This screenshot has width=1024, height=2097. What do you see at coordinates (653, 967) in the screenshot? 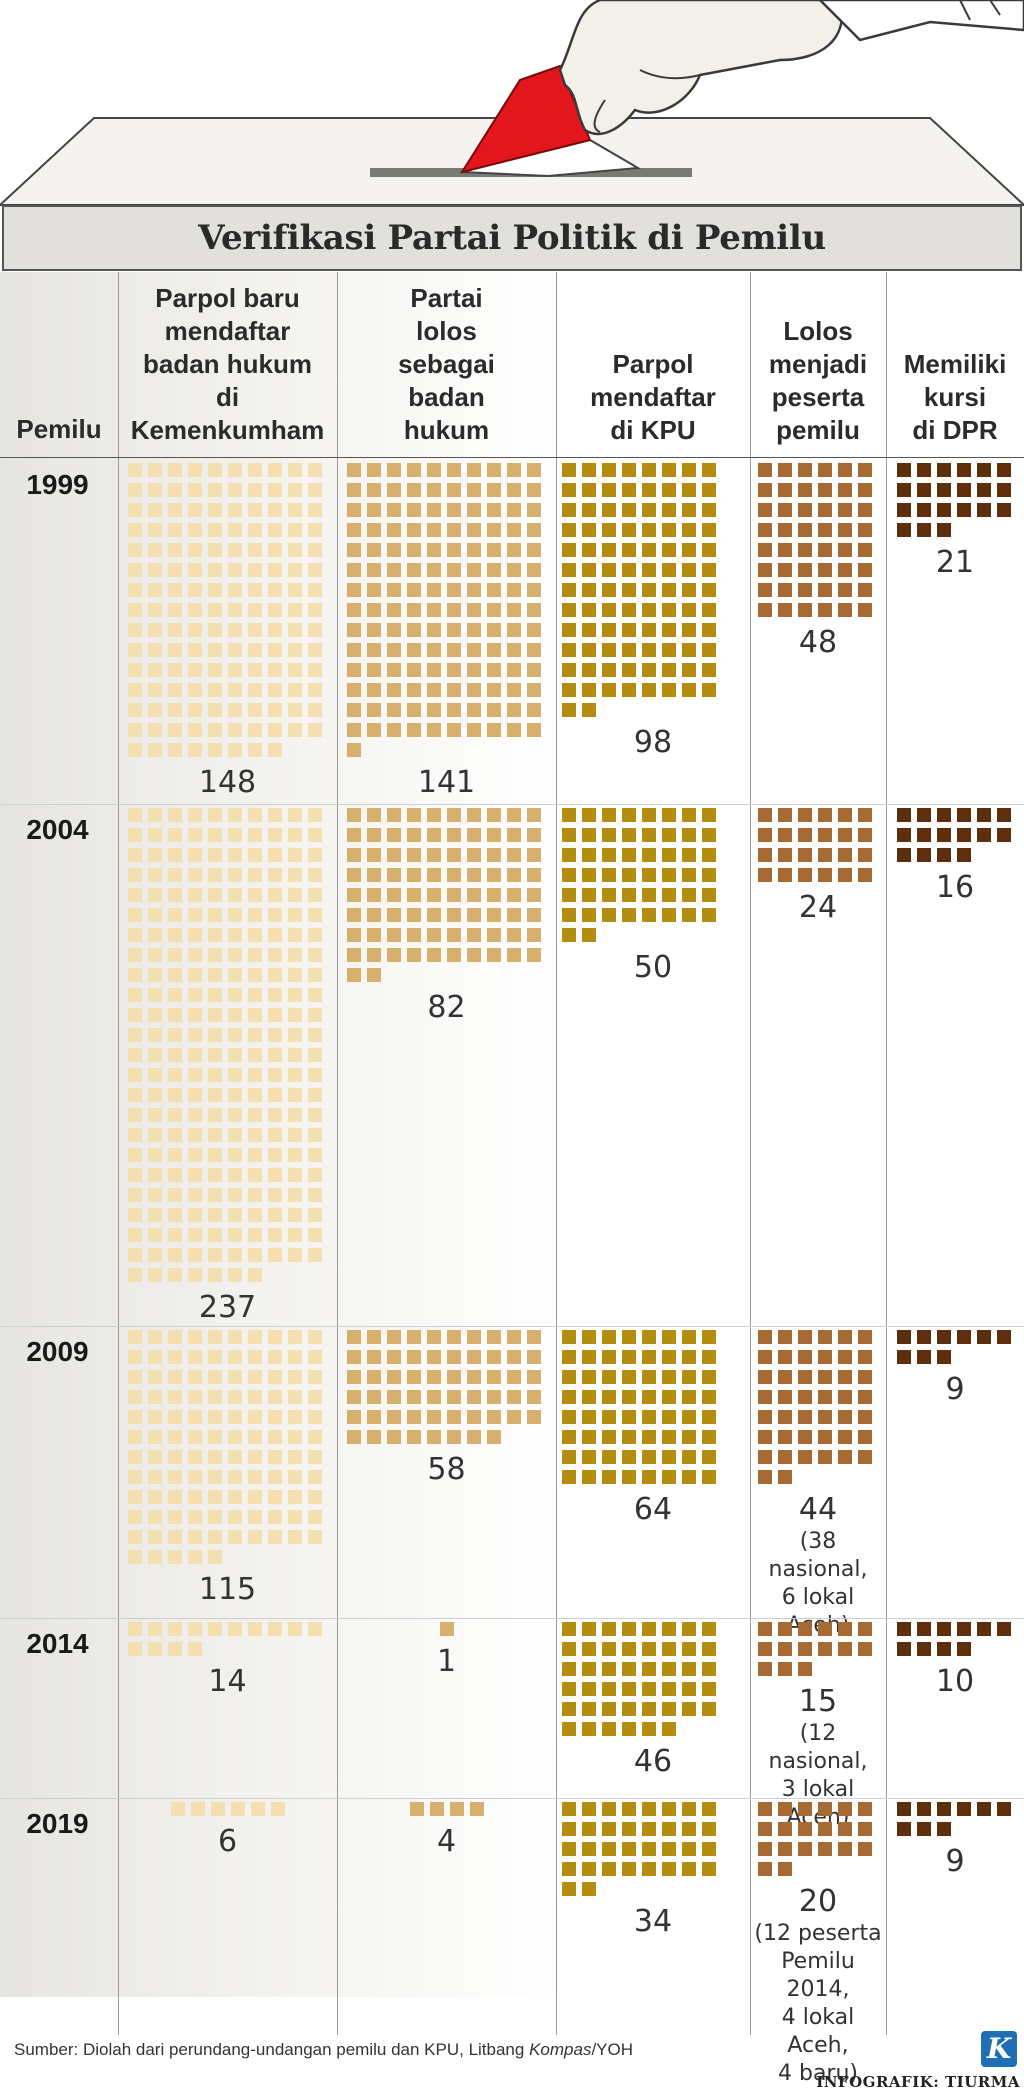
I see `value-label: 50` at bounding box center [653, 967].